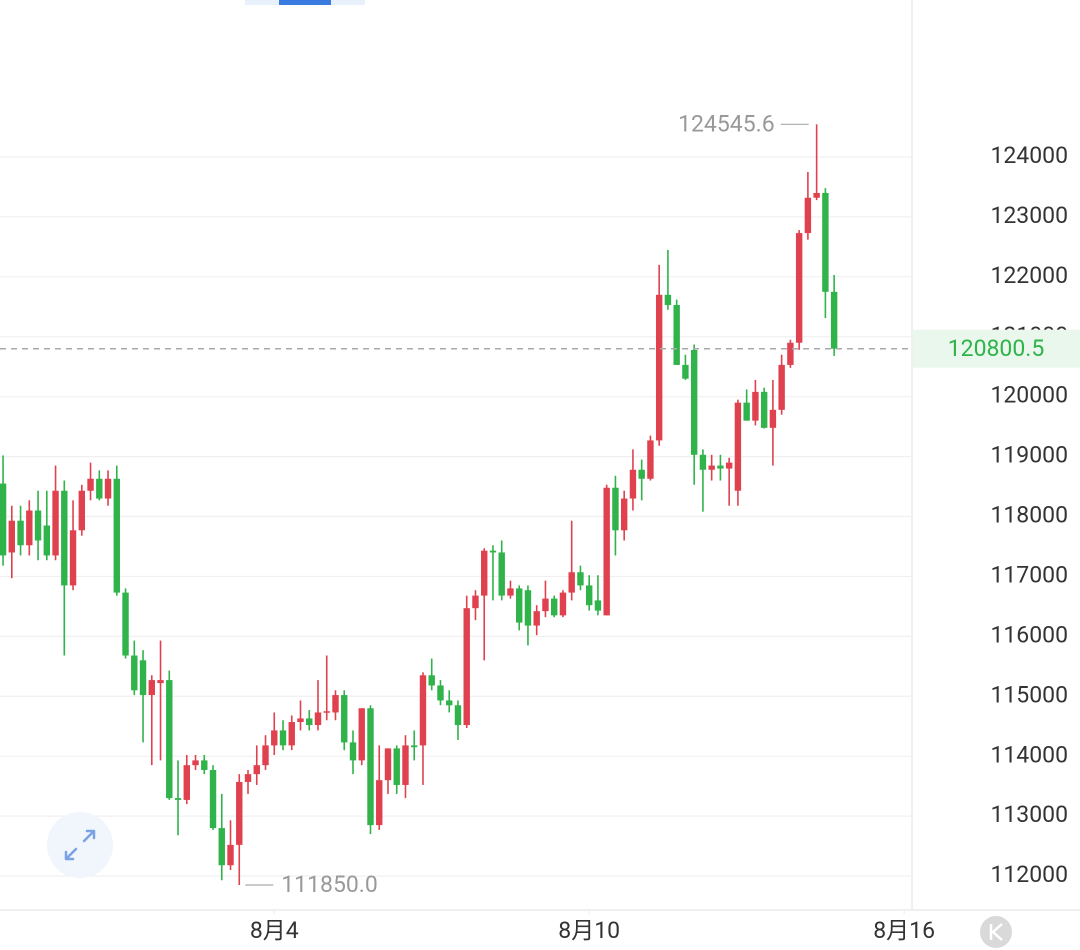 The height and width of the screenshot is (950, 1080). What do you see at coordinates (1029, 874) in the screenshot?
I see `y-tick-label: 112000` at bounding box center [1029, 874].